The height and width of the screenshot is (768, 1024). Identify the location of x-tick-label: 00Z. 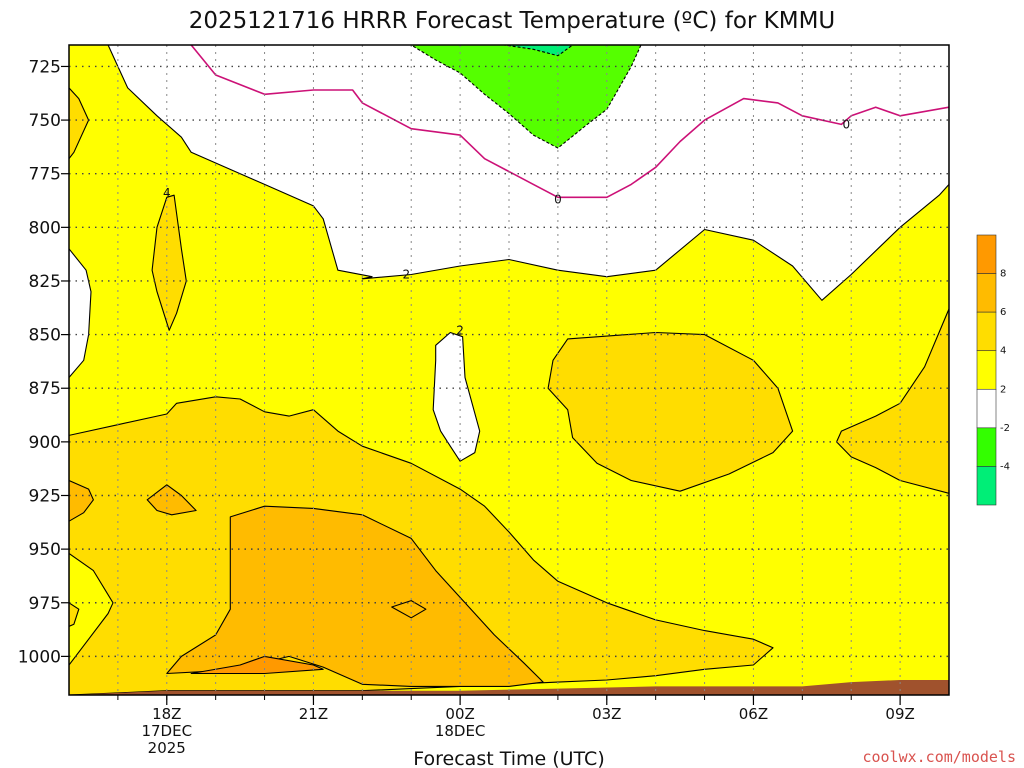
(459, 714).